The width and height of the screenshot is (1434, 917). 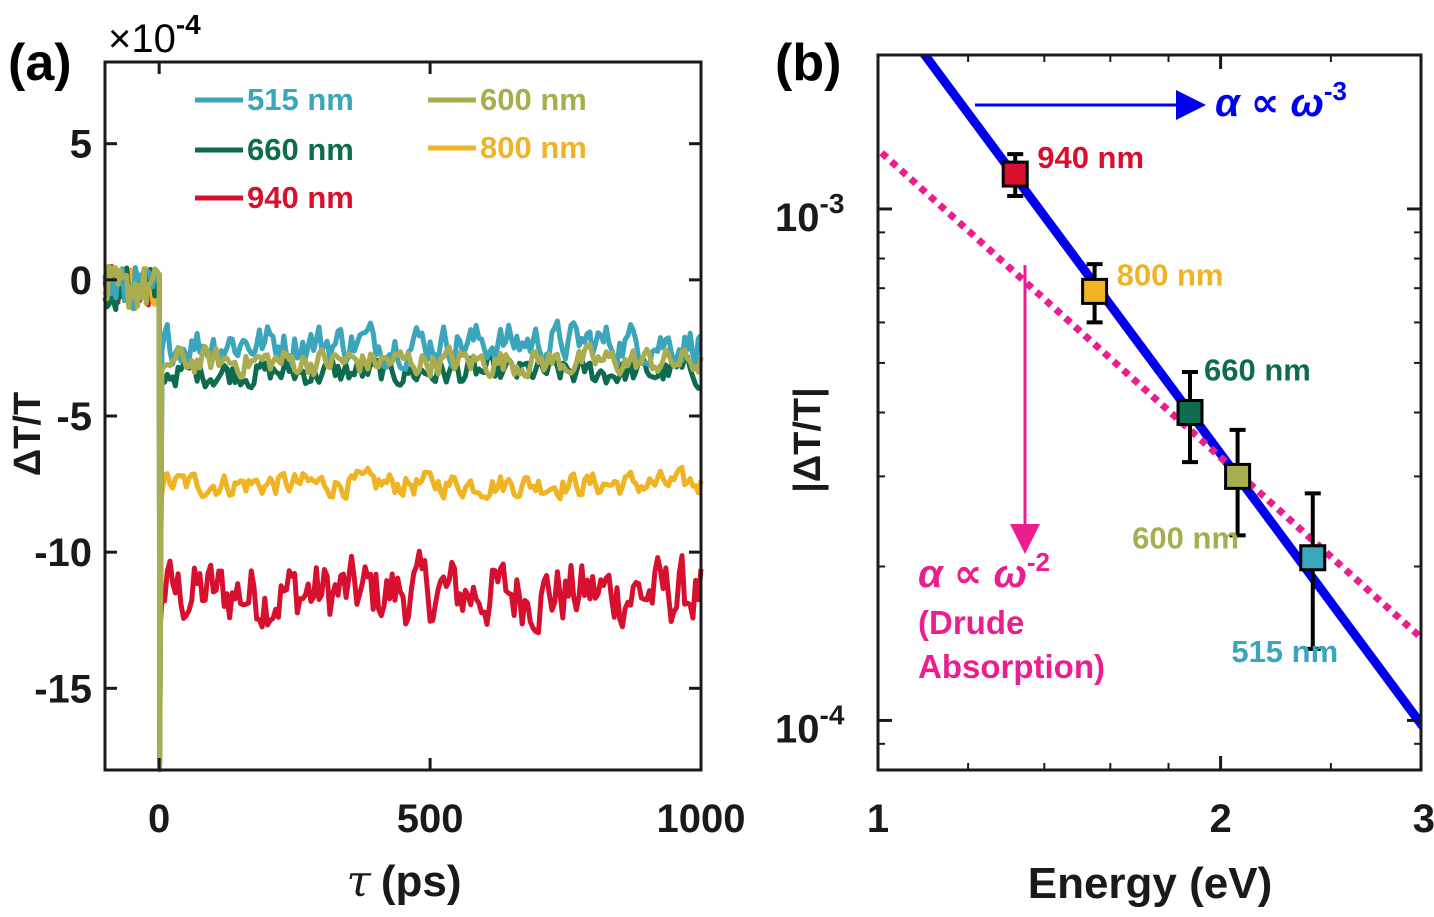 I want to click on data-marker-600-nm, so click(x=1238, y=476).